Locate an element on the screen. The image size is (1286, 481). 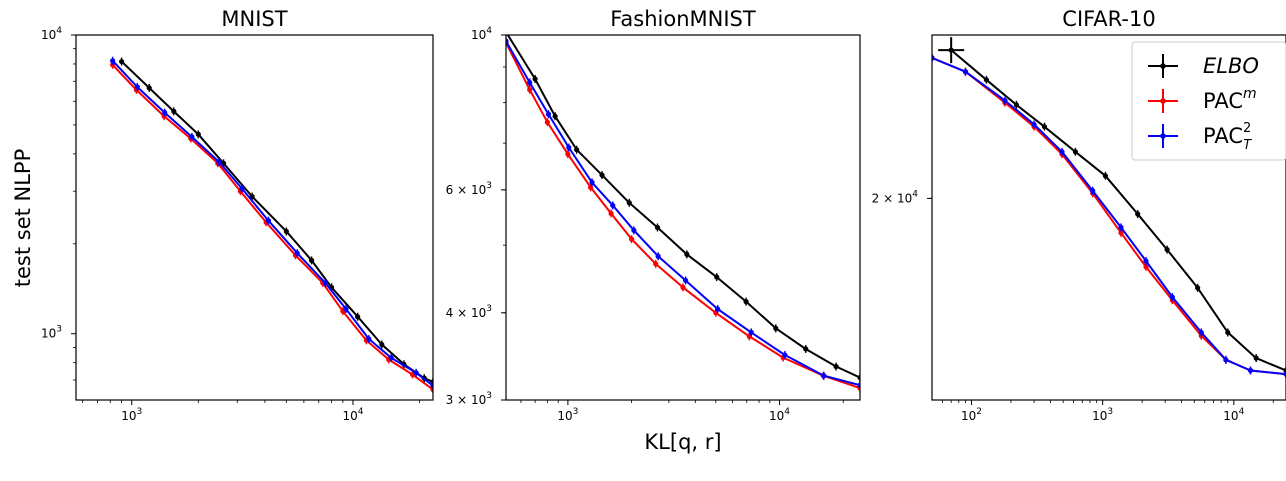
panel-title-cifar10: CIFAR-10 is located at coordinates (1108, 19).